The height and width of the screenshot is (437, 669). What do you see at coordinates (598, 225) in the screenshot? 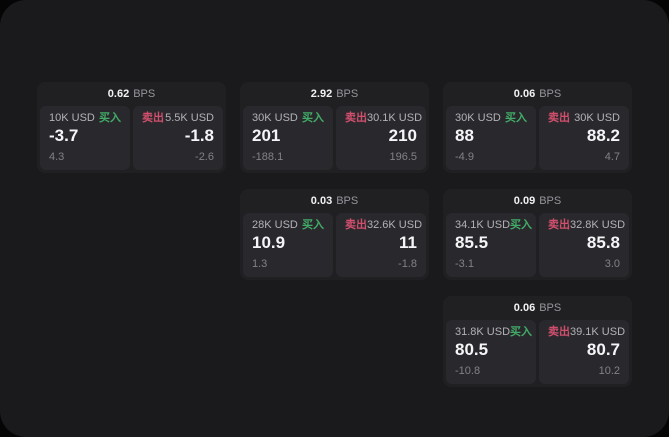
I see `sell-amount: 32.8K USD` at bounding box center [598, 225].